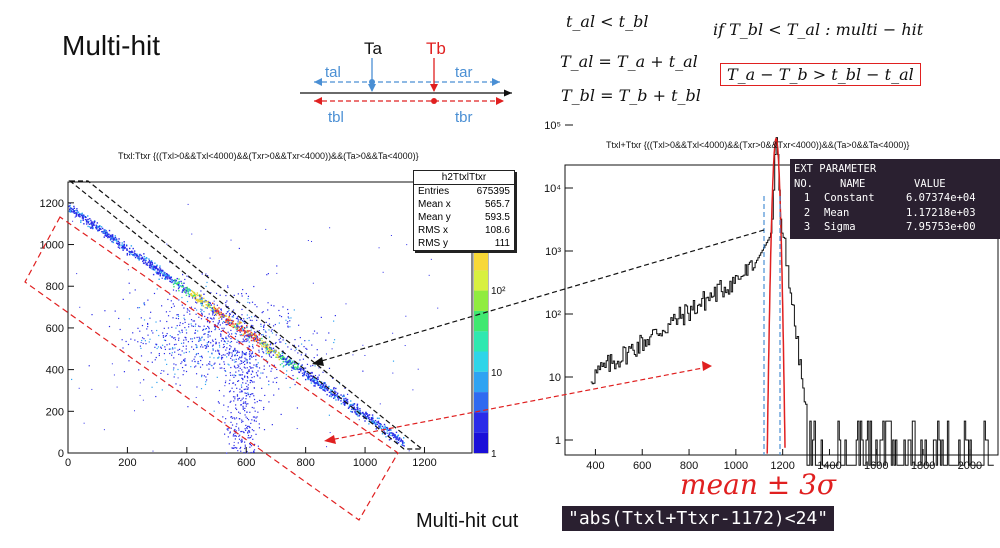 The width and height of the screenshot is (1000, 548). Describe the element at coordinates (818, 29) in the screenshot. I see `multi-hit-rule: if T_bl < T_al : multi − hit` at that location.